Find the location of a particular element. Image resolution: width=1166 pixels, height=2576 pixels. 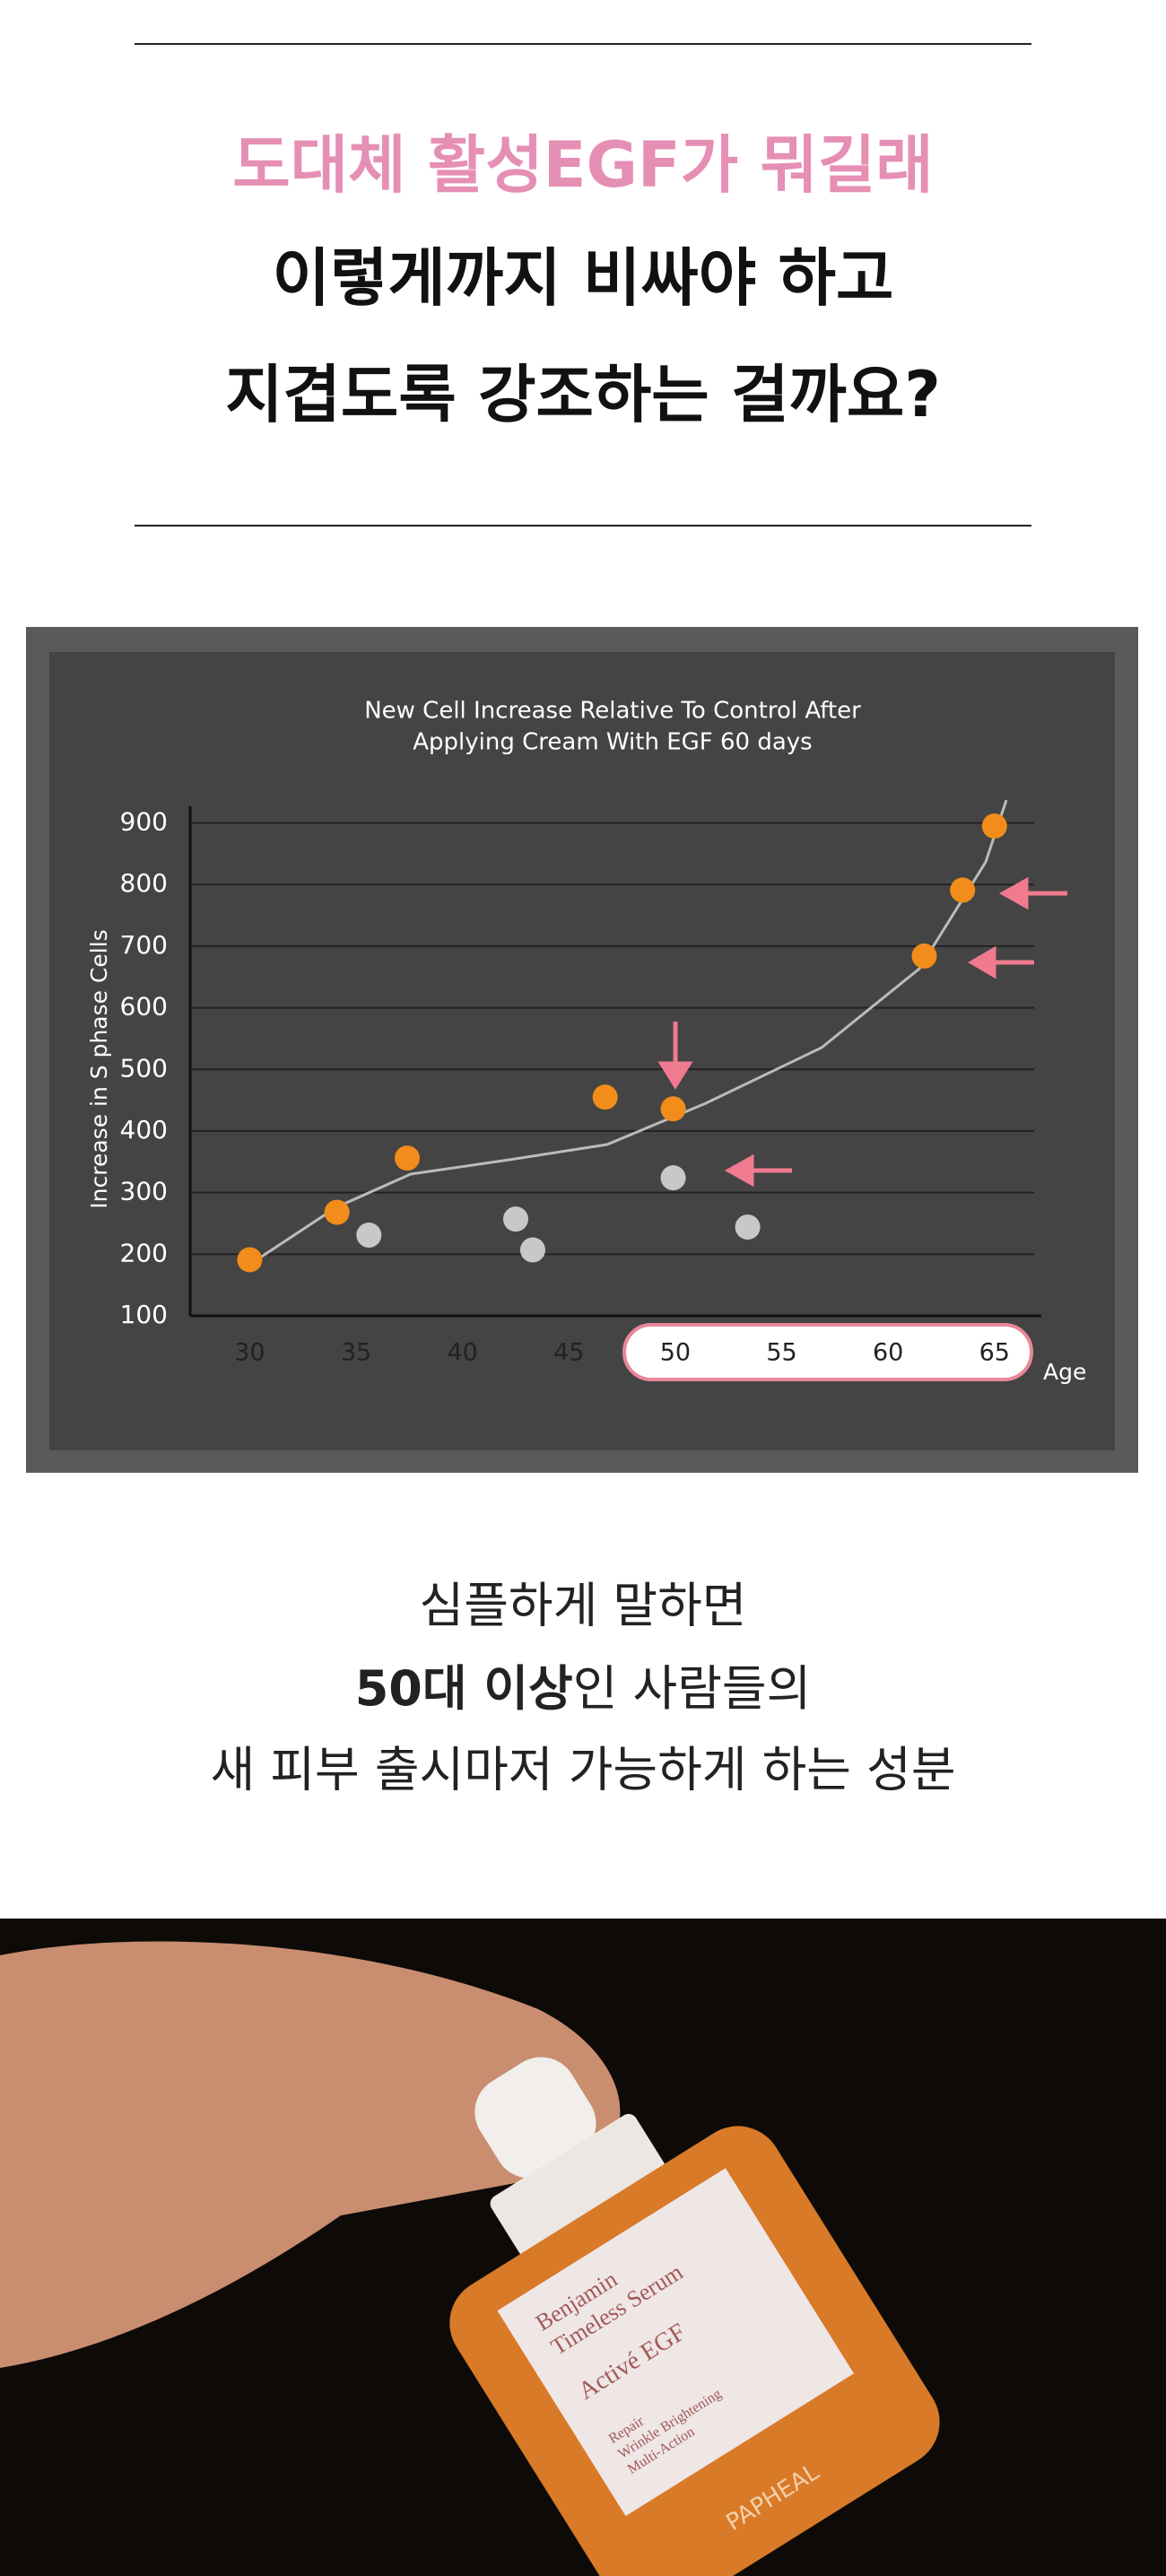

y-tick-label: 900 is located at coordinates (144, 822).